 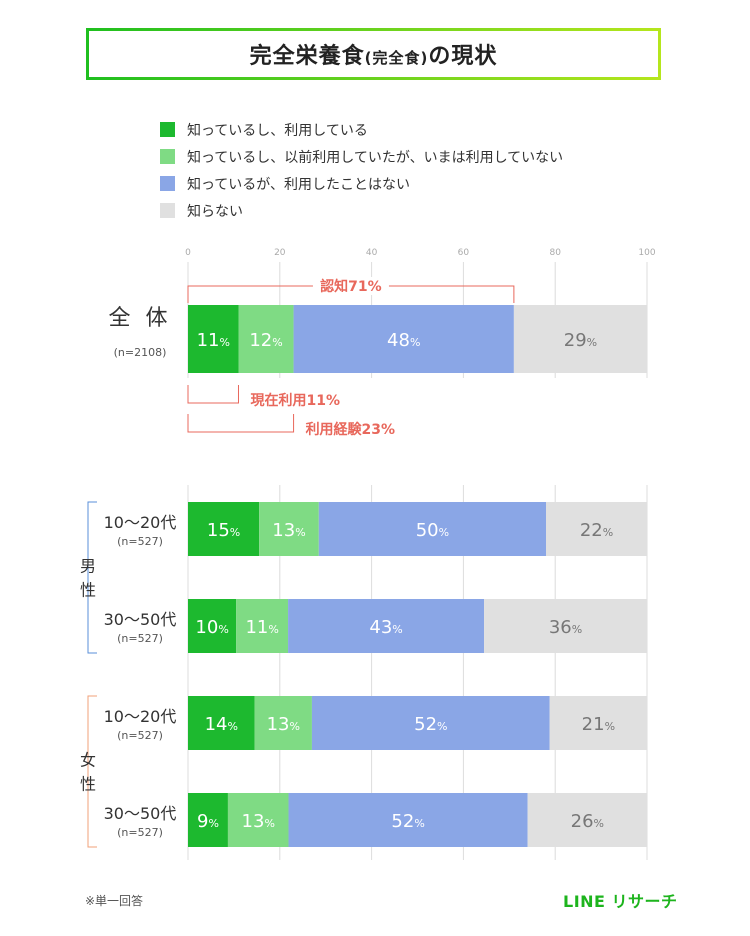 What do you see at coordinates (92, 771) in the screenshot?
I see `group-bracket` at bounding box center [92, 771].